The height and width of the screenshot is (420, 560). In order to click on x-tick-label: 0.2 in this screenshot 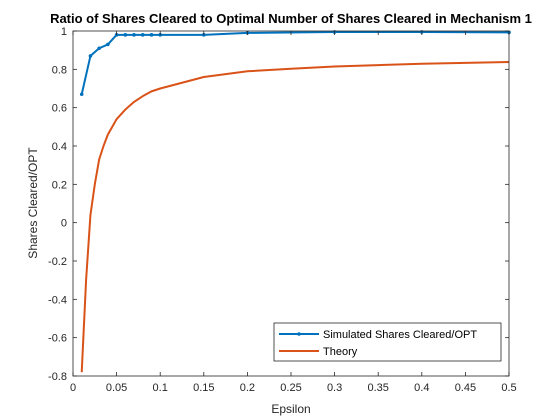, I will do `click(247, 388)`.